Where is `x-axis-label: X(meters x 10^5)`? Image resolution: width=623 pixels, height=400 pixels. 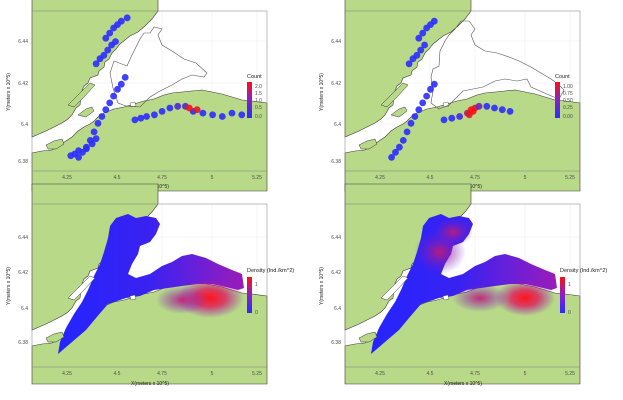 x-axis-label: X(meters x 10^5) is located at coordinates (463, 384).